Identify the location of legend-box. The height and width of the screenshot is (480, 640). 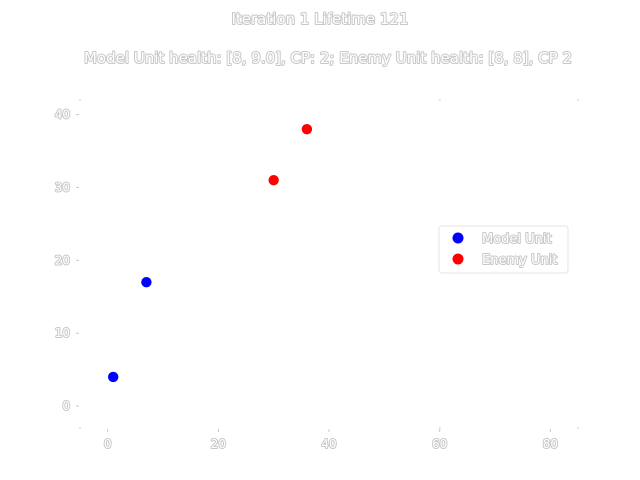
(503, 249).